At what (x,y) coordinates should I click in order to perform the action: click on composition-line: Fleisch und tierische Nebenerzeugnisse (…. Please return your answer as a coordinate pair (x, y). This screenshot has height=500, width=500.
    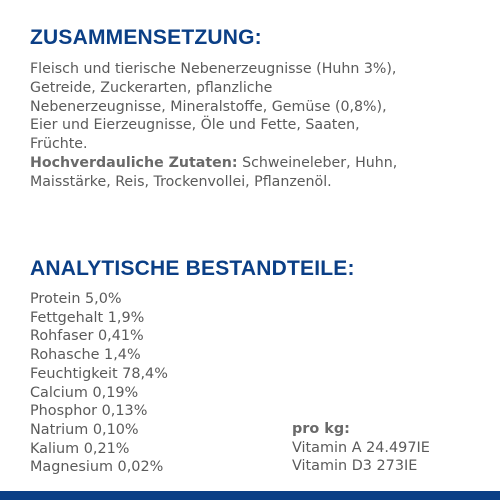
    Looking at the image, I should click on (213, 69).